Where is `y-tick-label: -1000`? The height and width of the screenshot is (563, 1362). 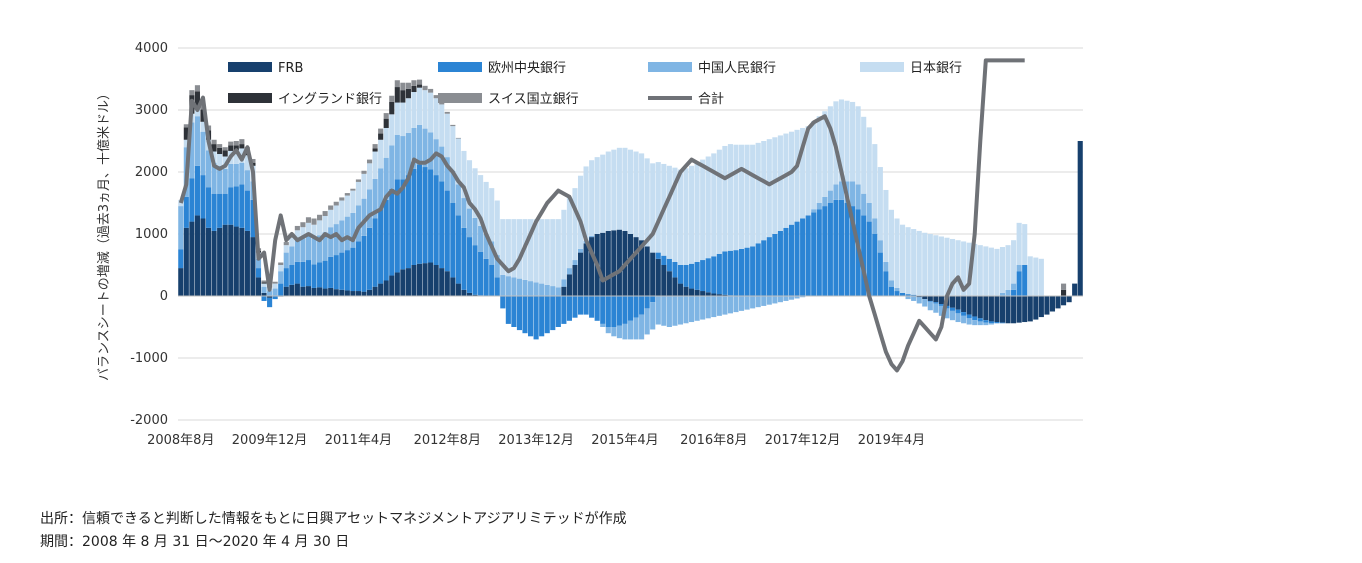 y-tick-label: -1000 is located at coordinates (149, 358).